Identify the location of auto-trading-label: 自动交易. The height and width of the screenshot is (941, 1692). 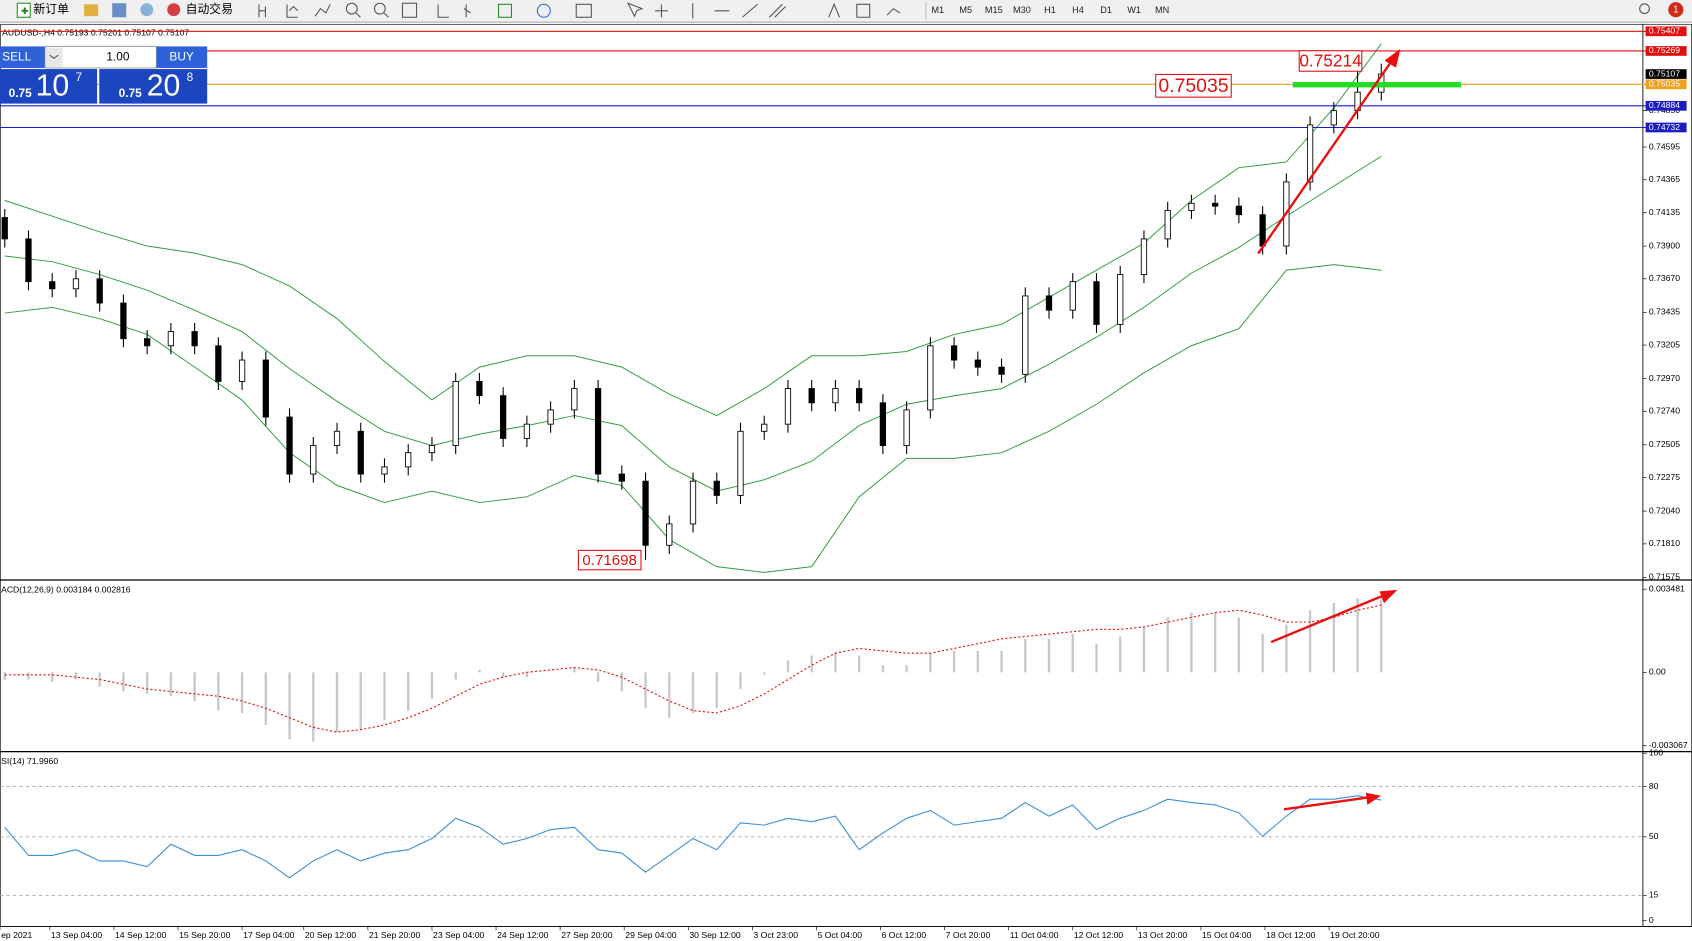
(209, 9).